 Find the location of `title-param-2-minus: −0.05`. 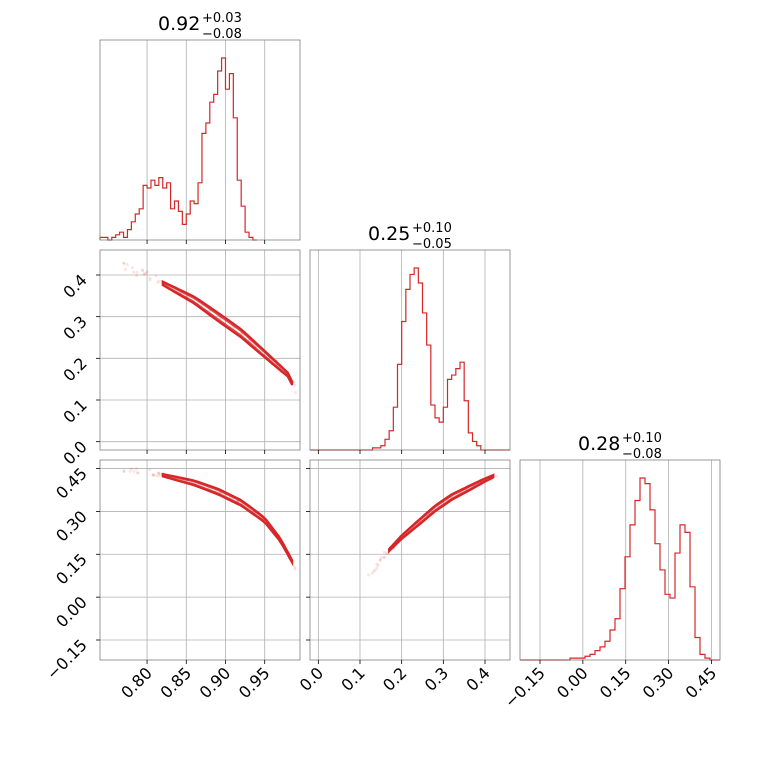

title-param-2-minus: −0.05 is located at coordinates (432, 244).